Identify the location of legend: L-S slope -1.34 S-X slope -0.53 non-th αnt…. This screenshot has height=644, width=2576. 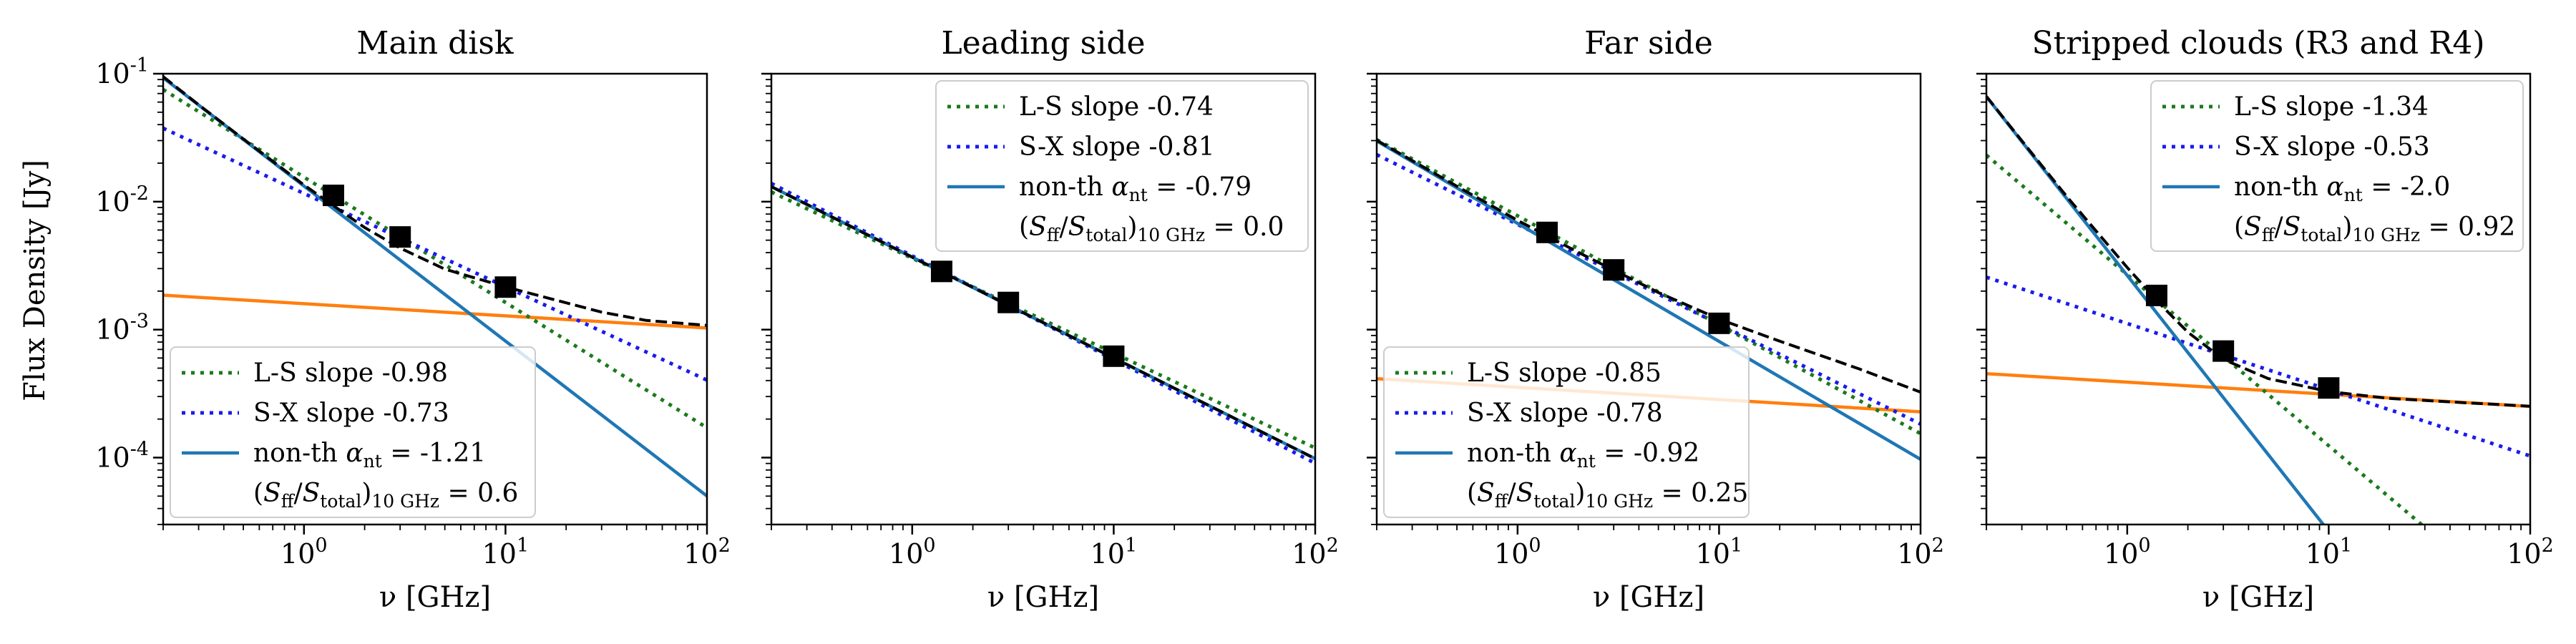
(2337, 166).